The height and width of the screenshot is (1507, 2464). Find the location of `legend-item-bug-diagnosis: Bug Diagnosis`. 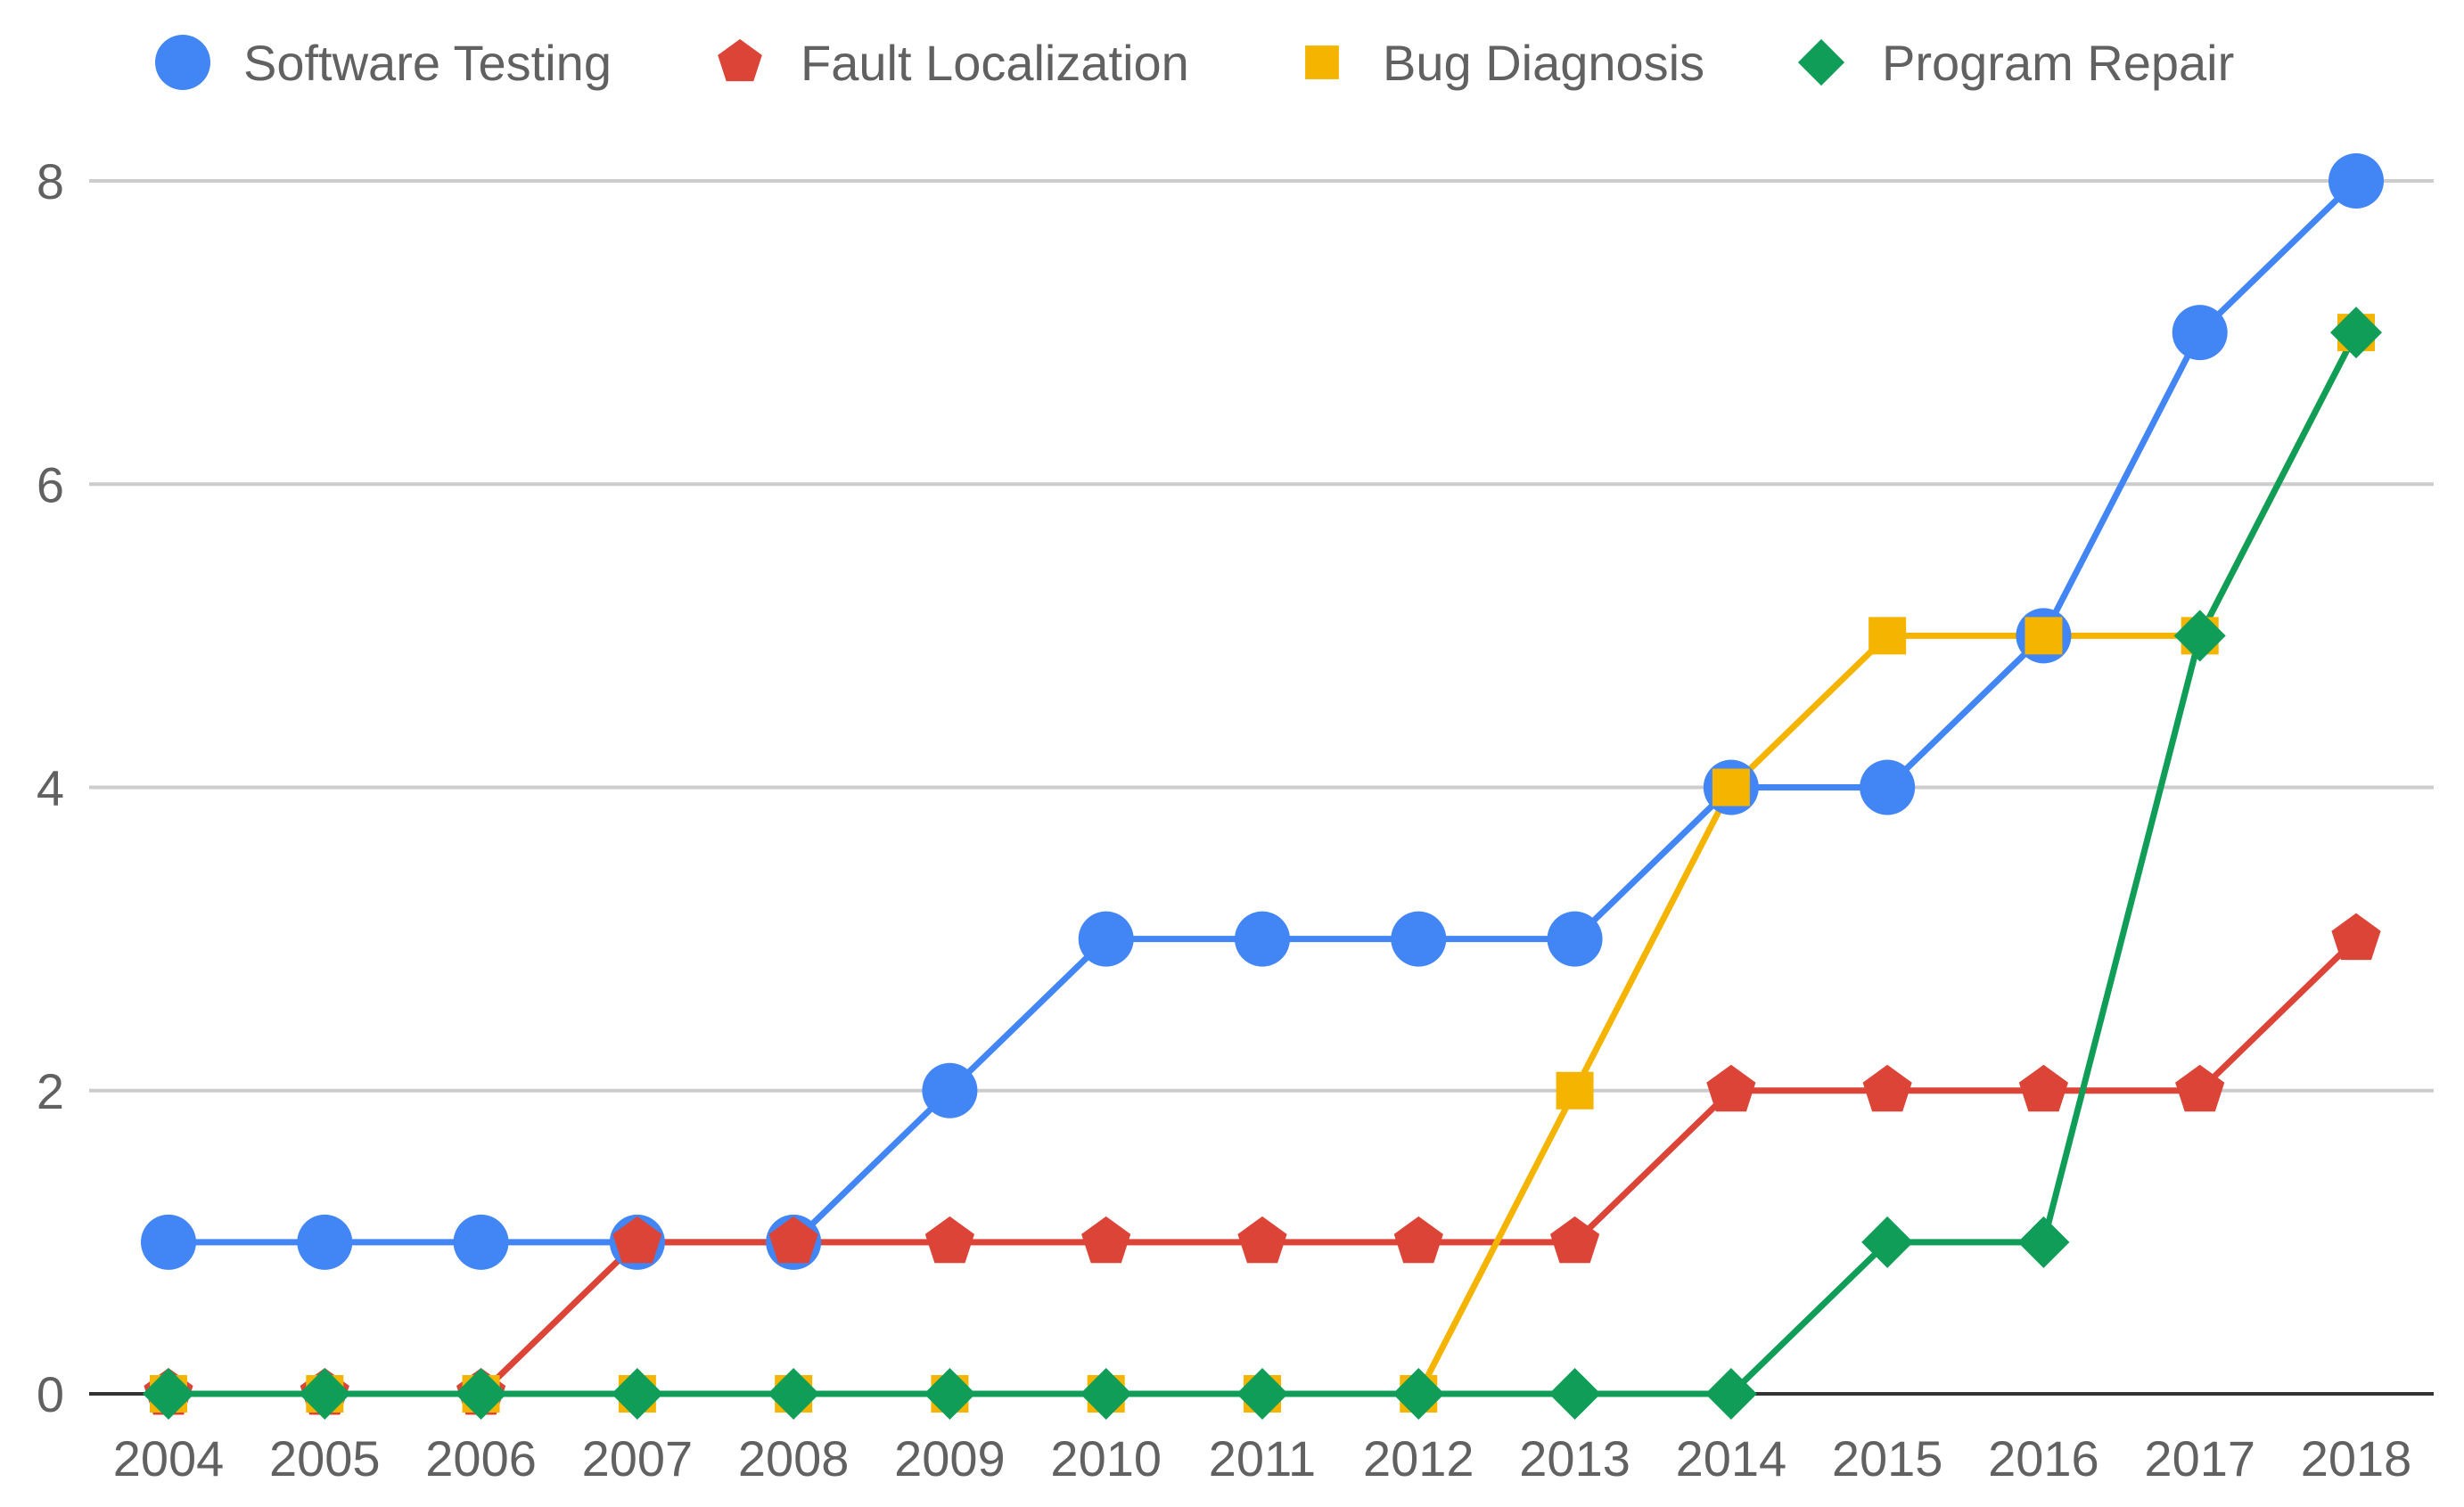

legend-item-bug-diagnosis: Bug Diagnosis is located at coordinates (1504, 63).